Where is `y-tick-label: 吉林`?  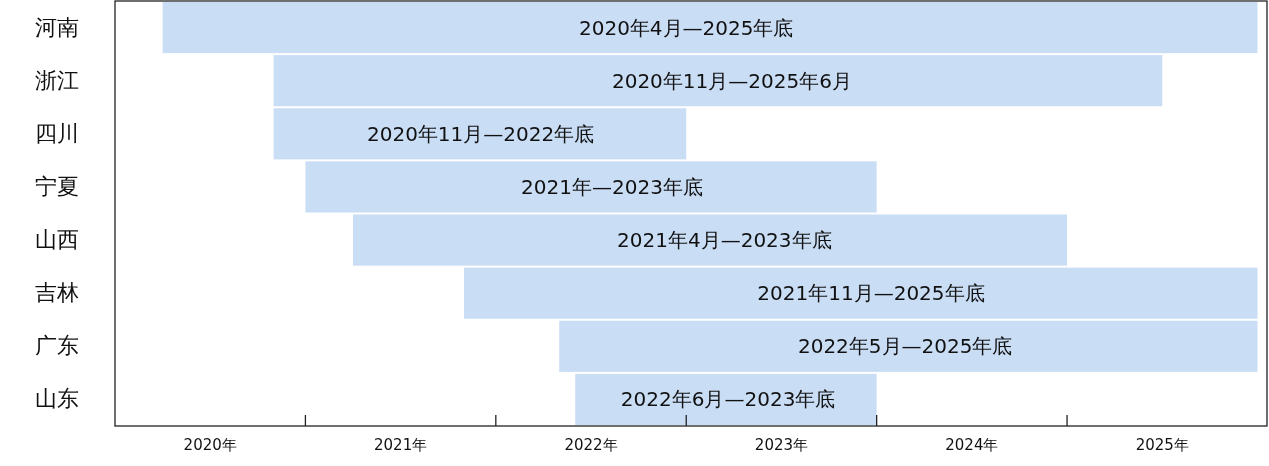
y-tick-label: 吉林 is located at coordinates (57, 293).